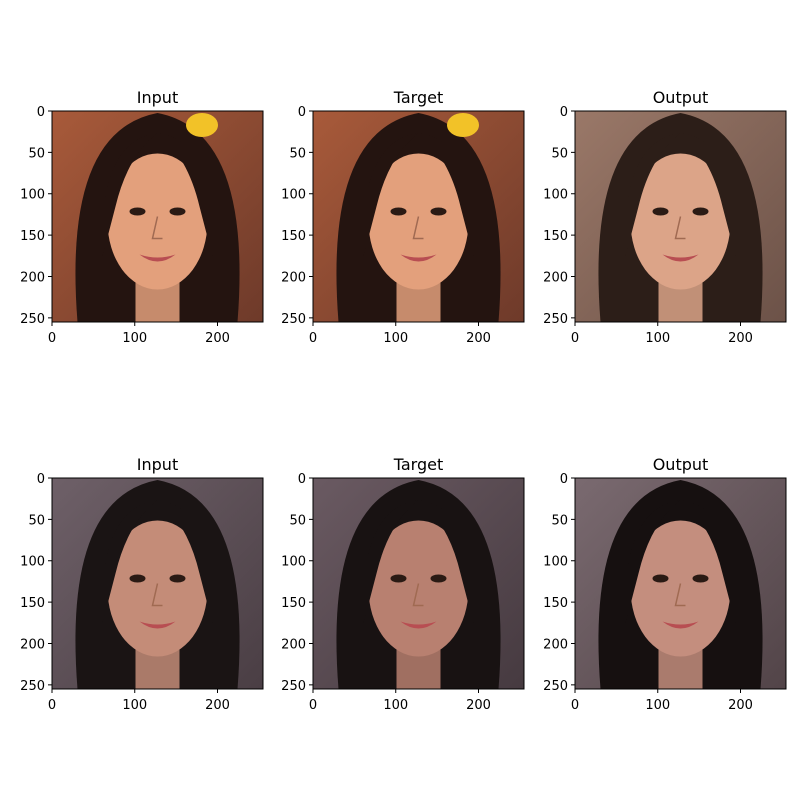 The width and height of the screenshot is (800, 800). I want to click on panel-1-2: Target 0 100 200 0 50 100 150 200 250, so click(403, 217).